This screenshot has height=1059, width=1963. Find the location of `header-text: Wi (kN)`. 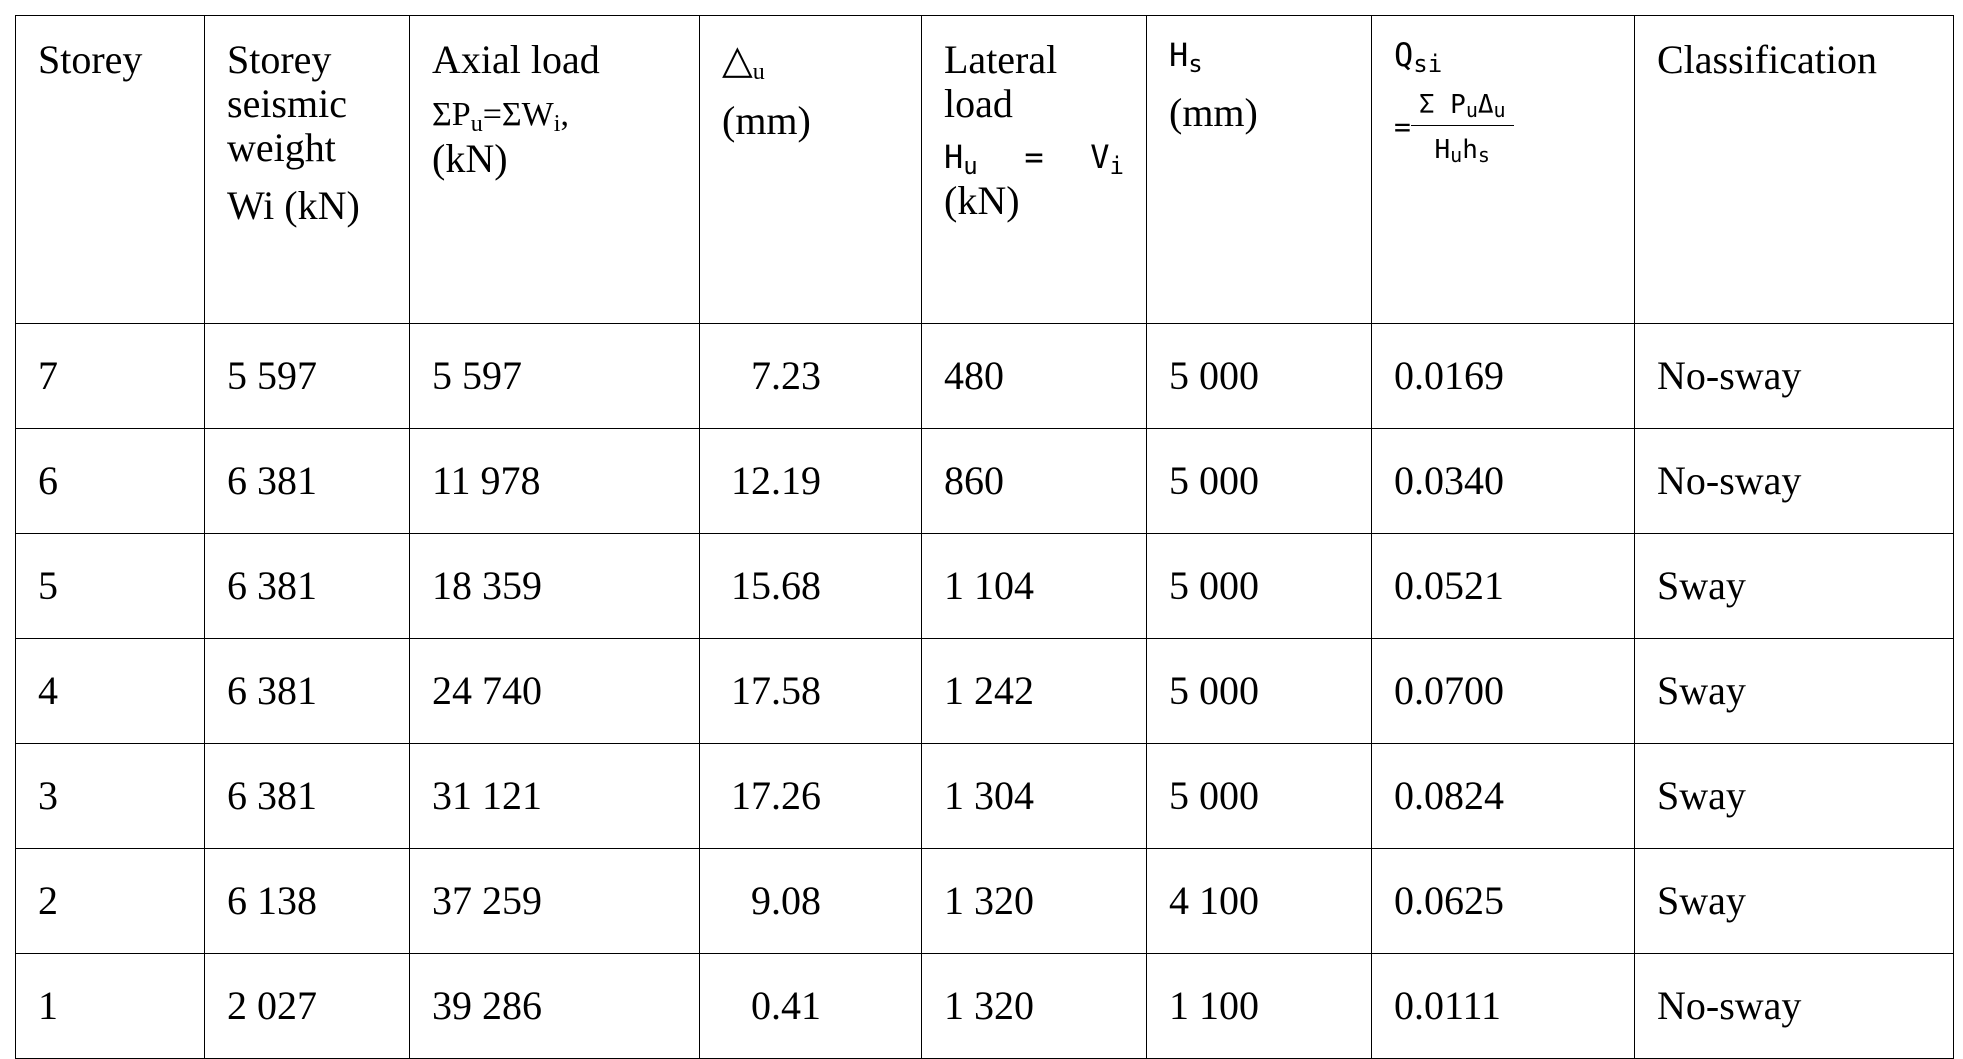

header-text: Wi (kN) is located at coordinates (293, 205).